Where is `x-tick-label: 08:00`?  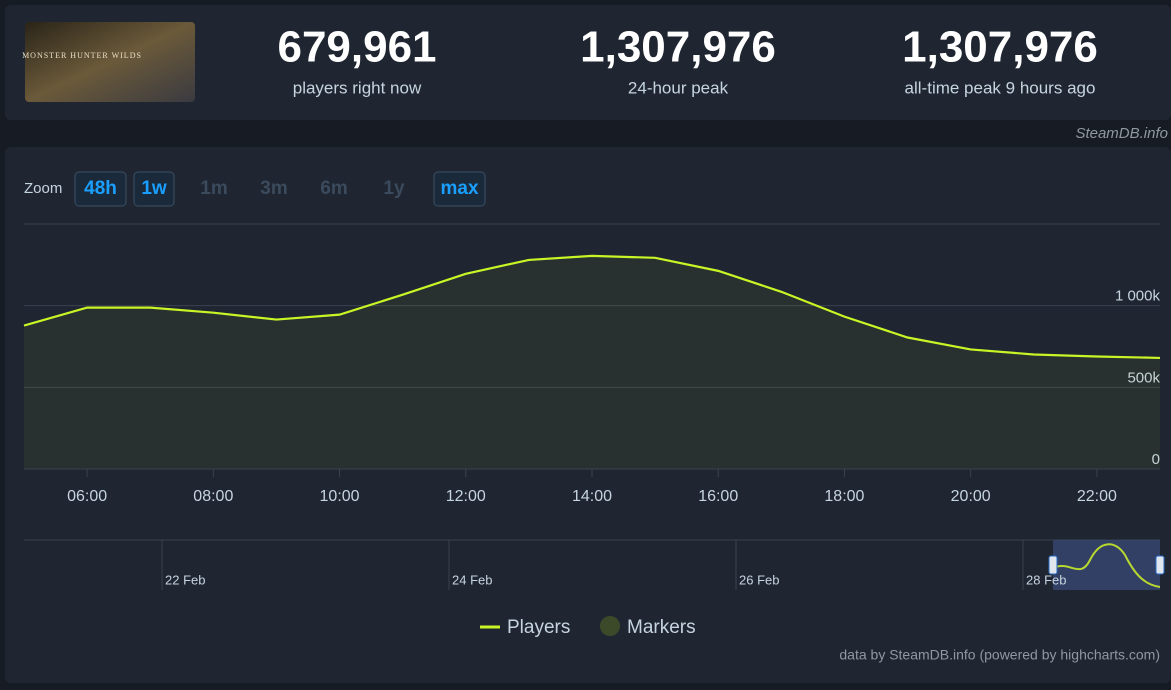 x-tick-label: 08:00 is located at coordinates (213, 496).